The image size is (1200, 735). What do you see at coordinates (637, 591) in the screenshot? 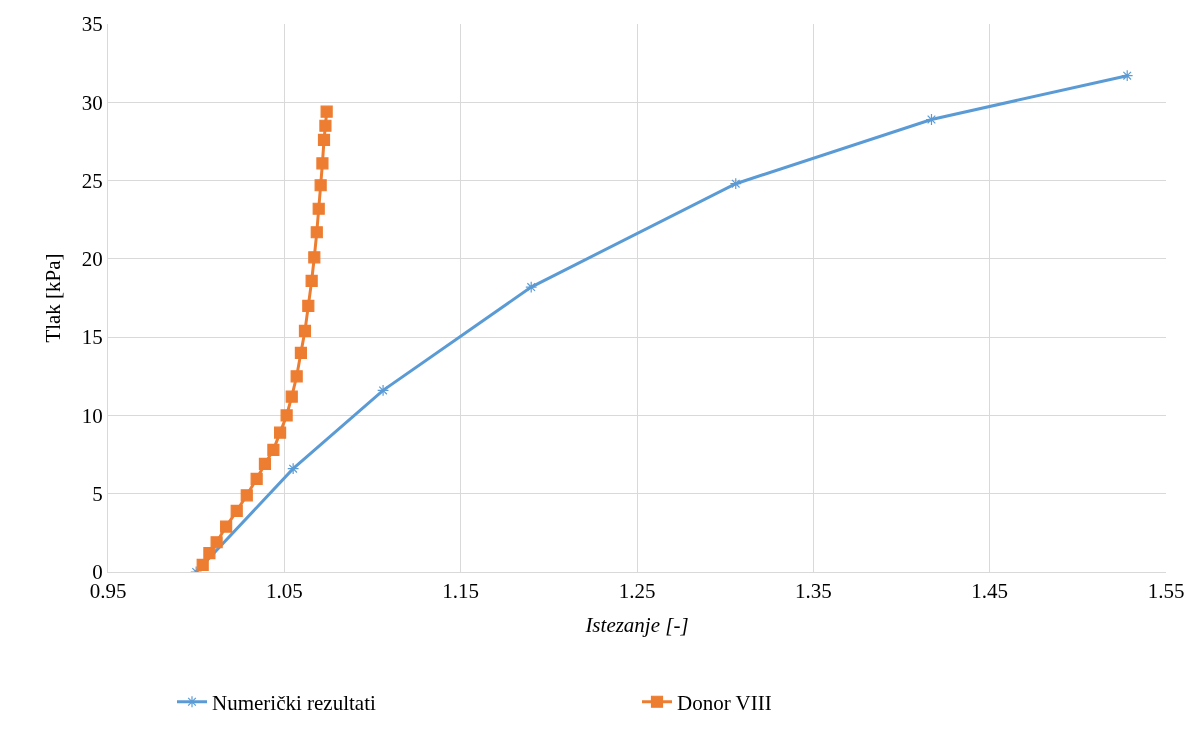
I see `x-tick-label: 1.25` at bounding box center [637, 591].